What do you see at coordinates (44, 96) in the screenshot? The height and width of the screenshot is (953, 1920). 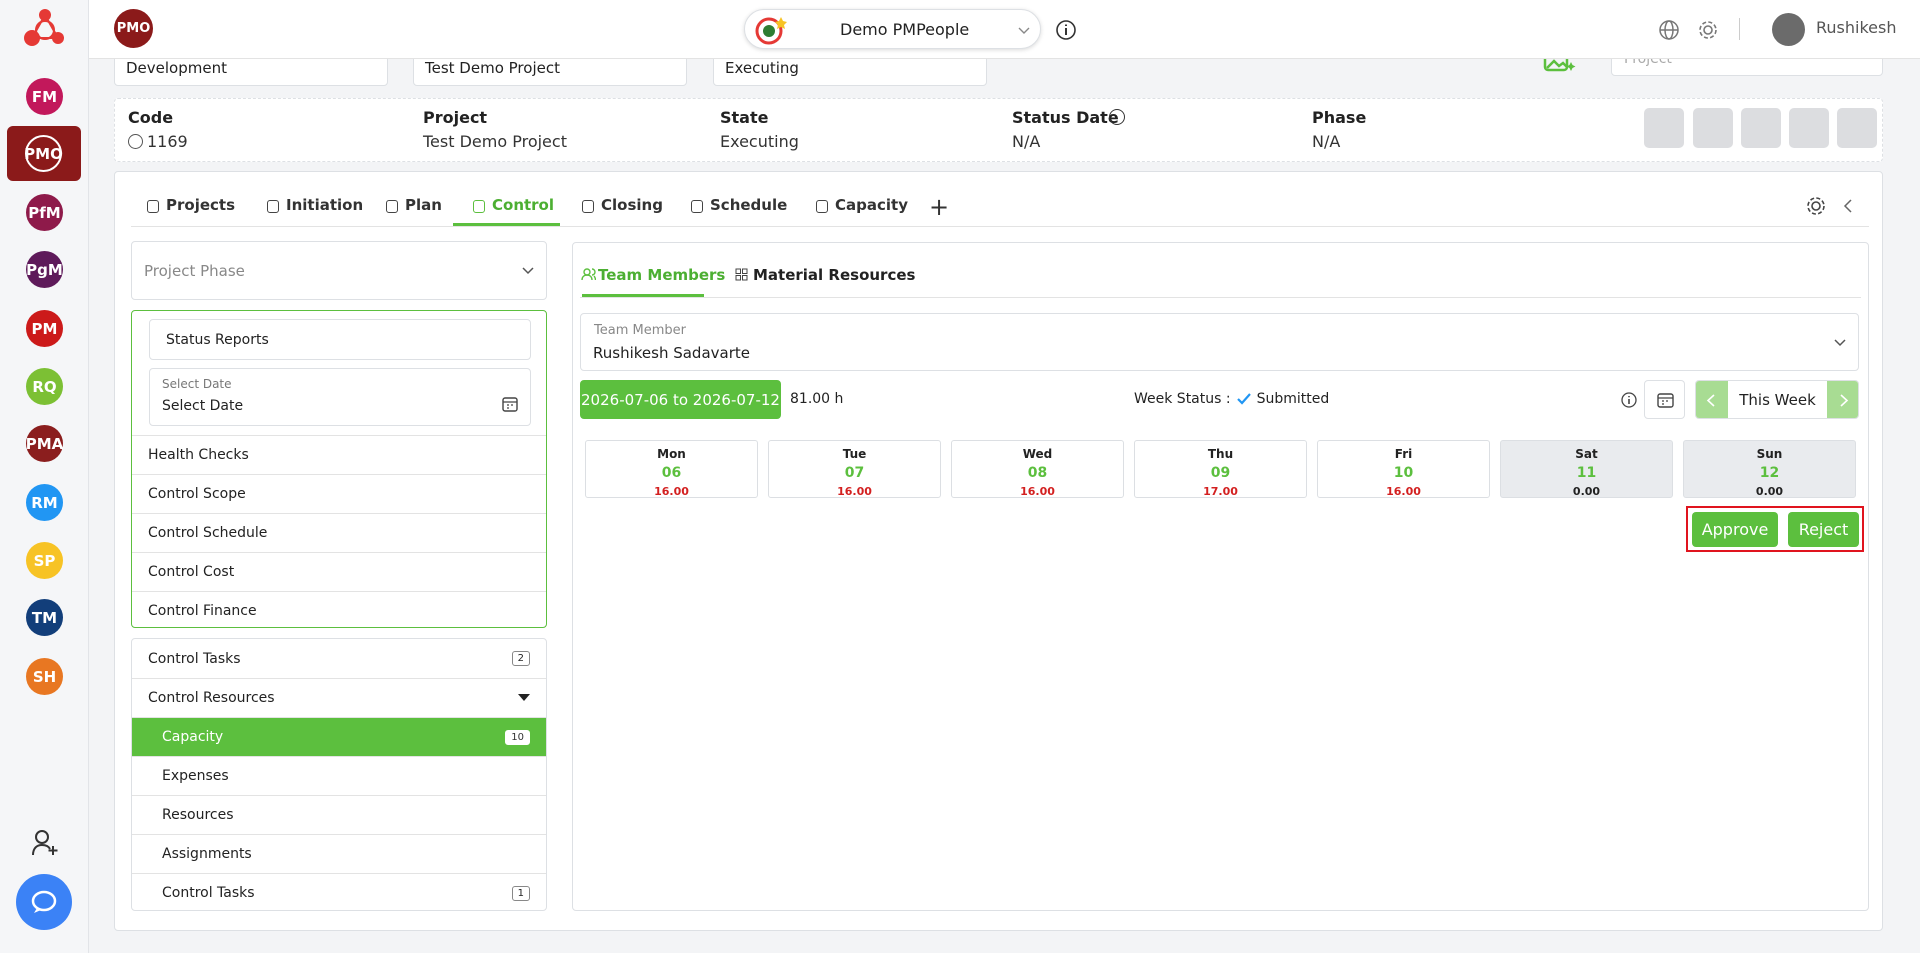 I see `app-icon: FM` at bounding box center [44, 96].